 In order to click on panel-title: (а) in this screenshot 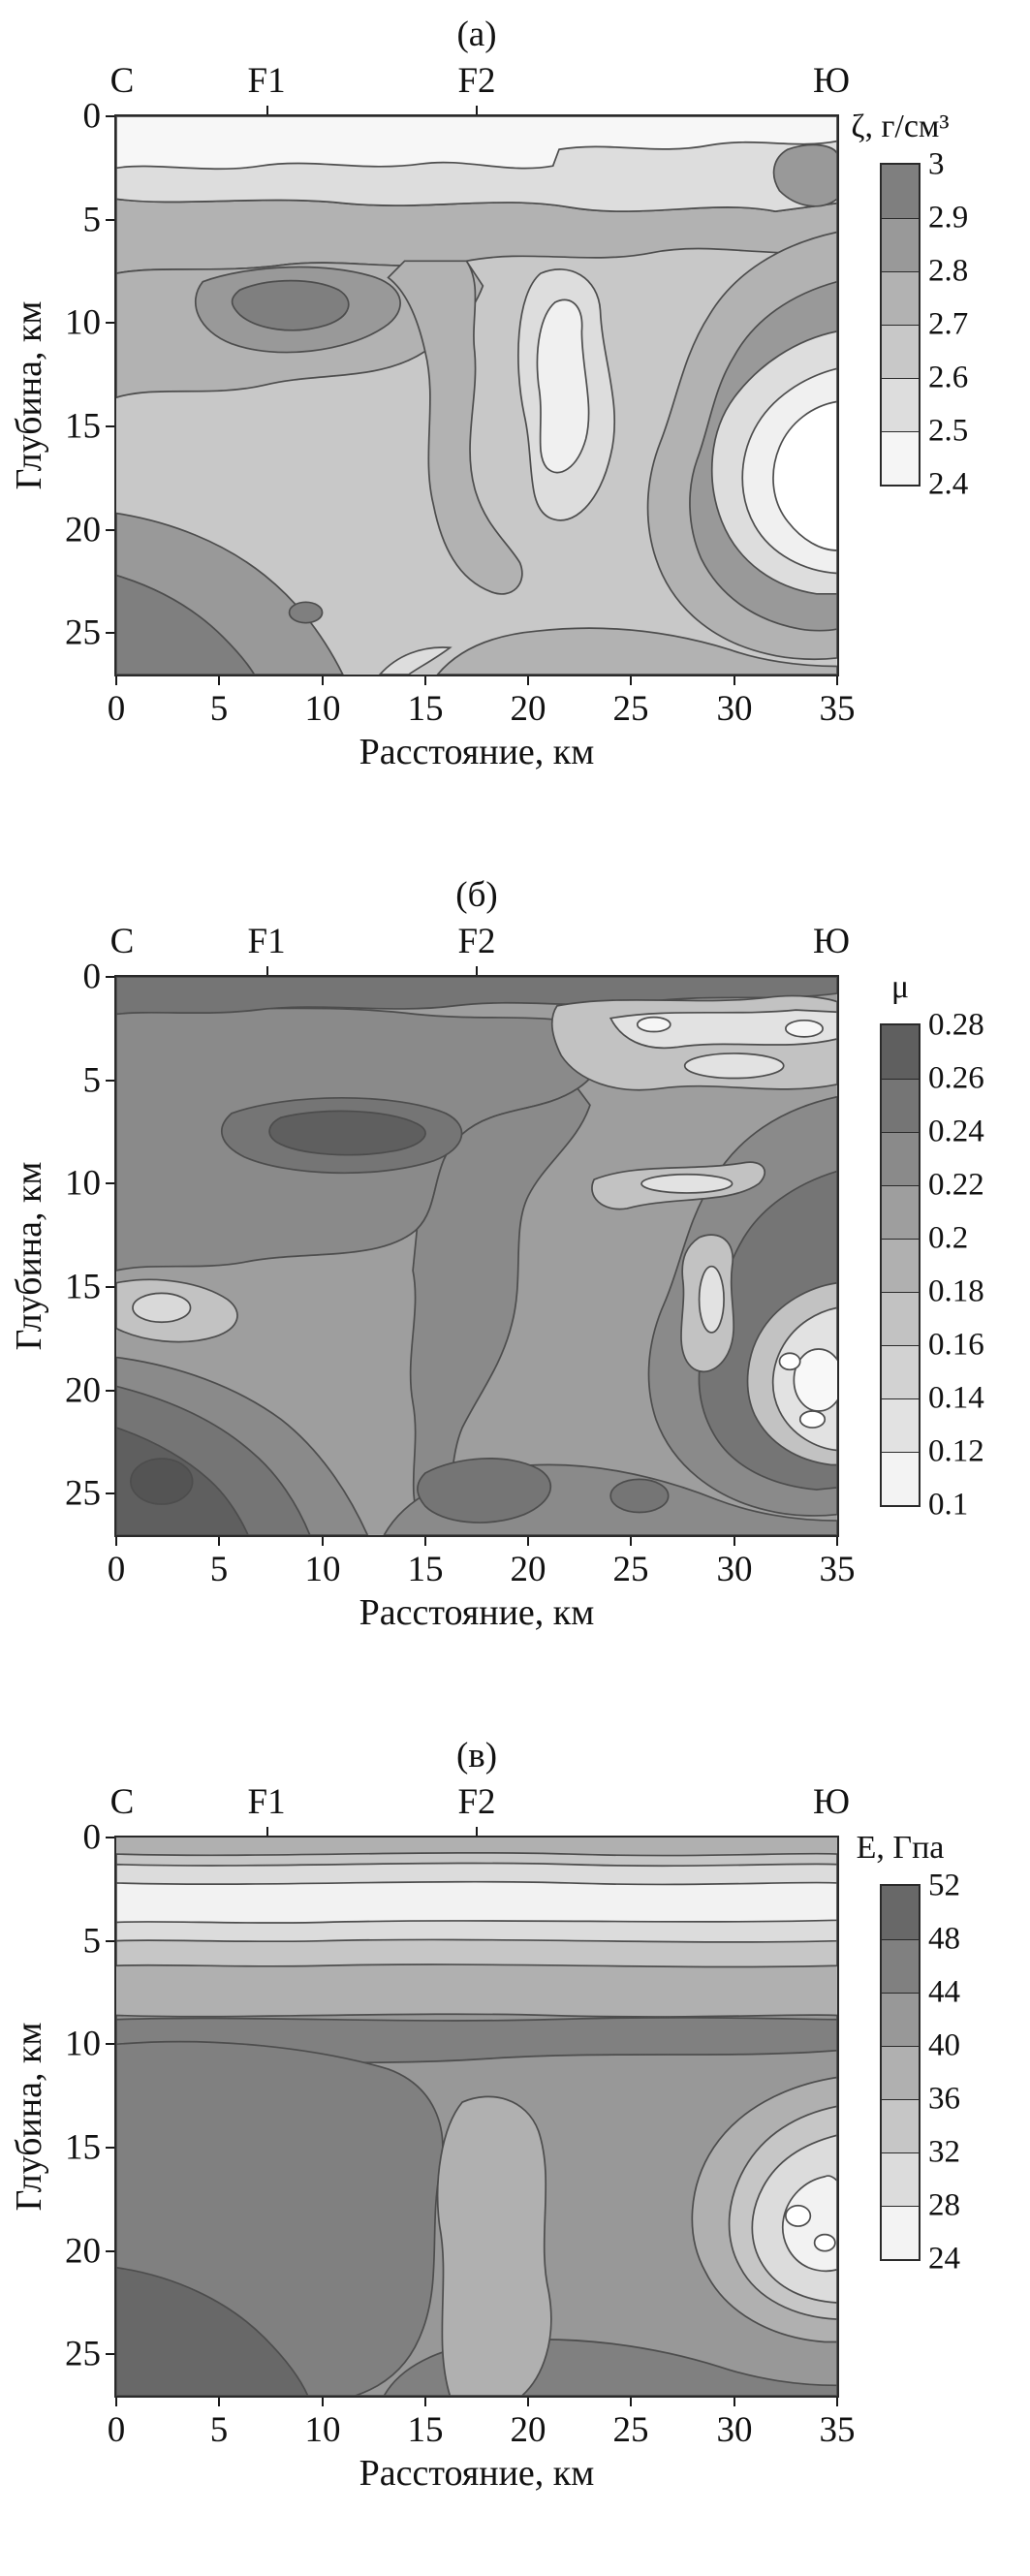, I will do `click(476, 34)`.